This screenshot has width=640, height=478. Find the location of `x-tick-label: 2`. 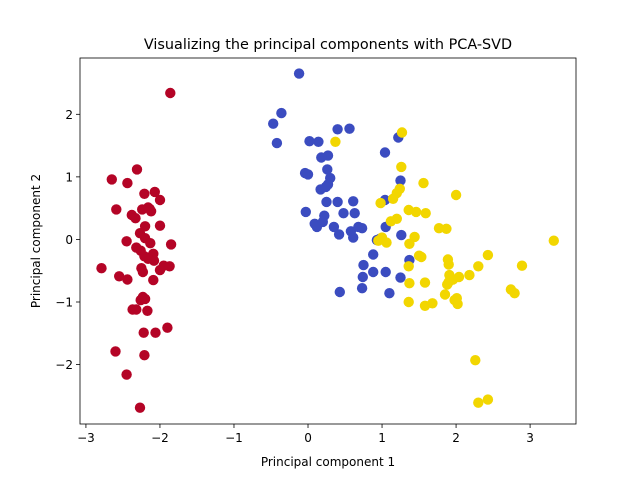

x-tick-label: 2 is located at coordinates (456, 438).